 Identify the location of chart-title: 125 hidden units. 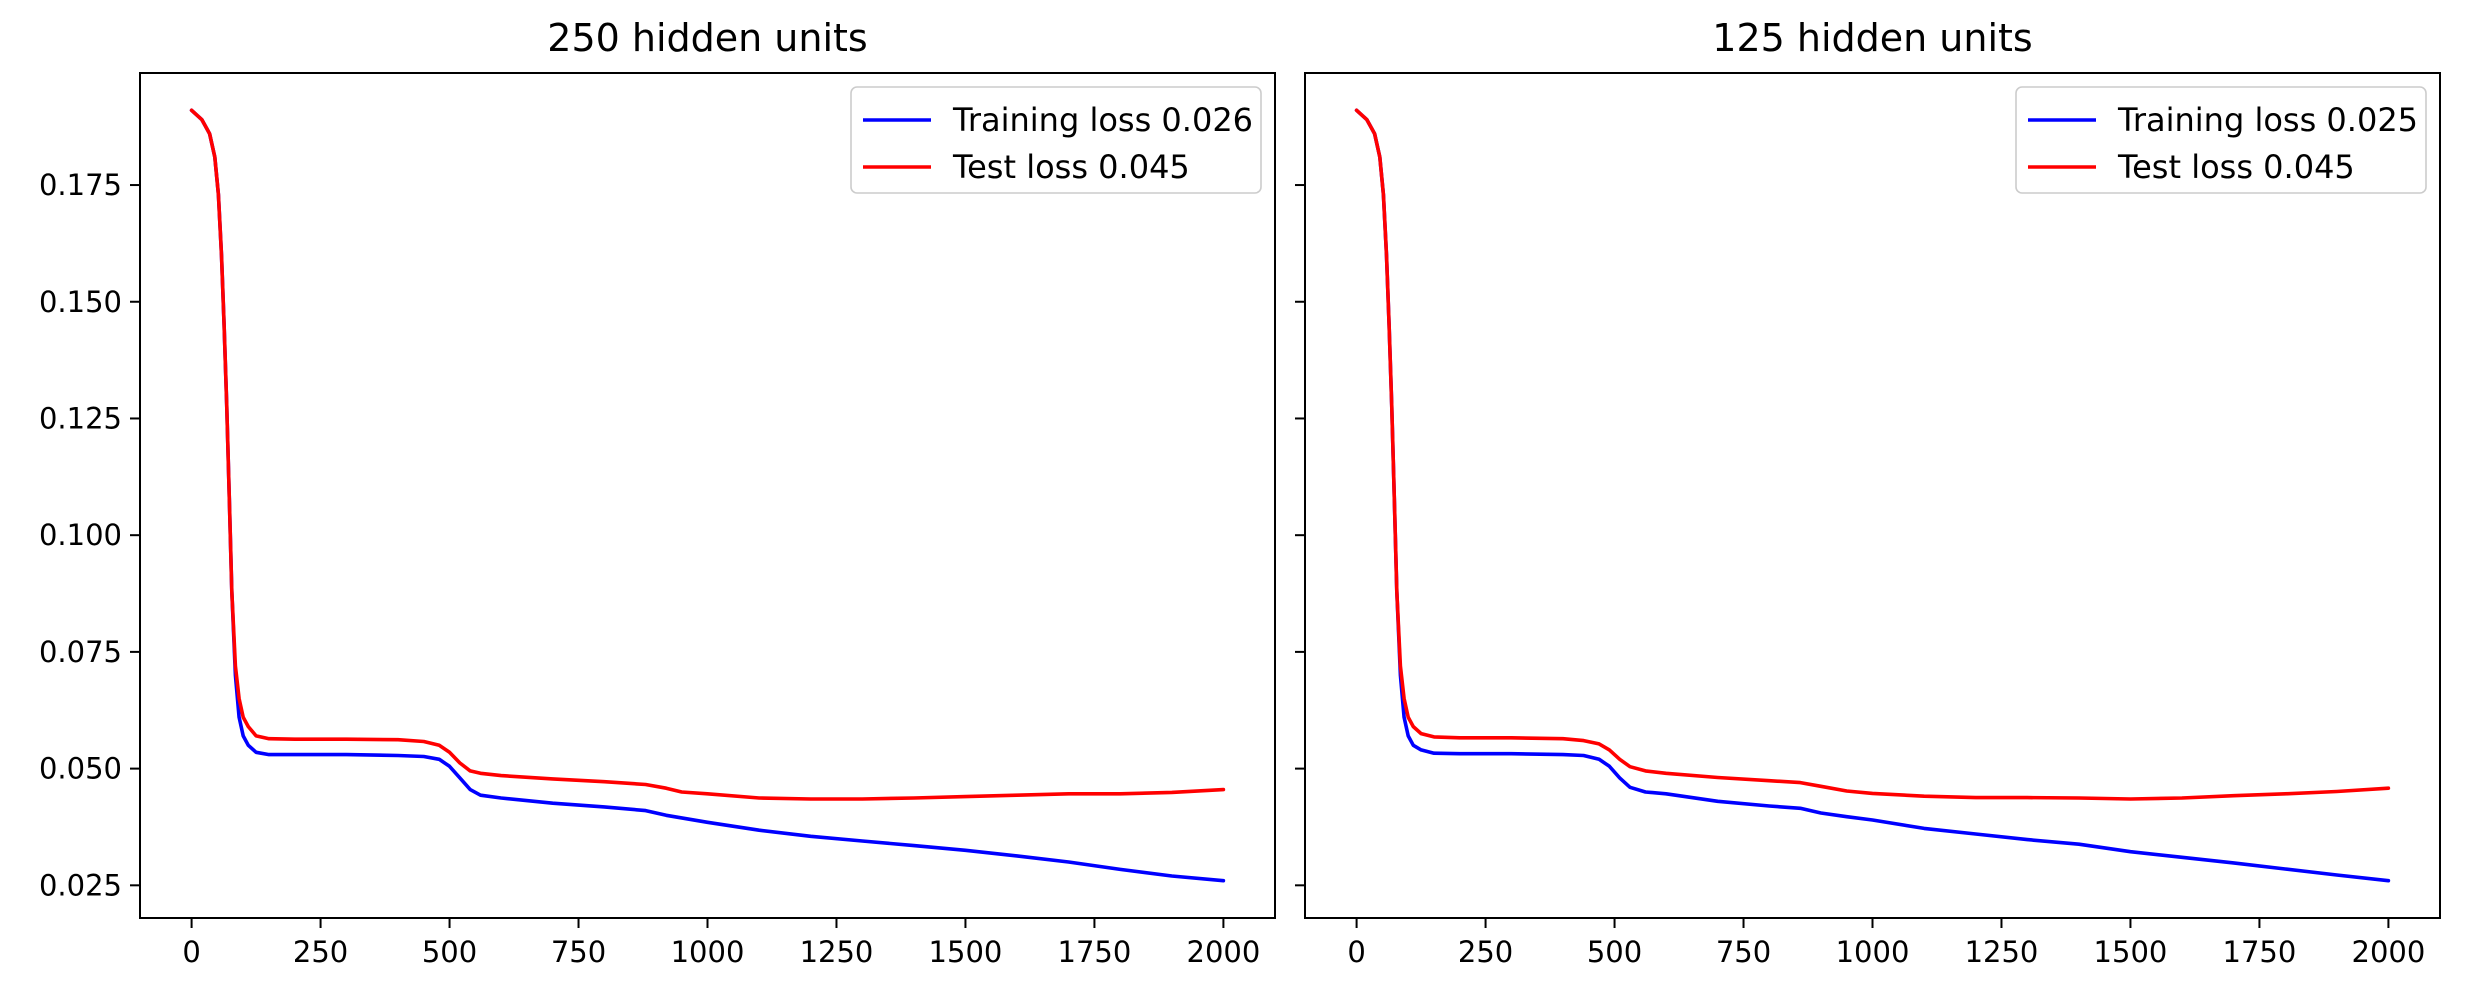
(1872, 38).